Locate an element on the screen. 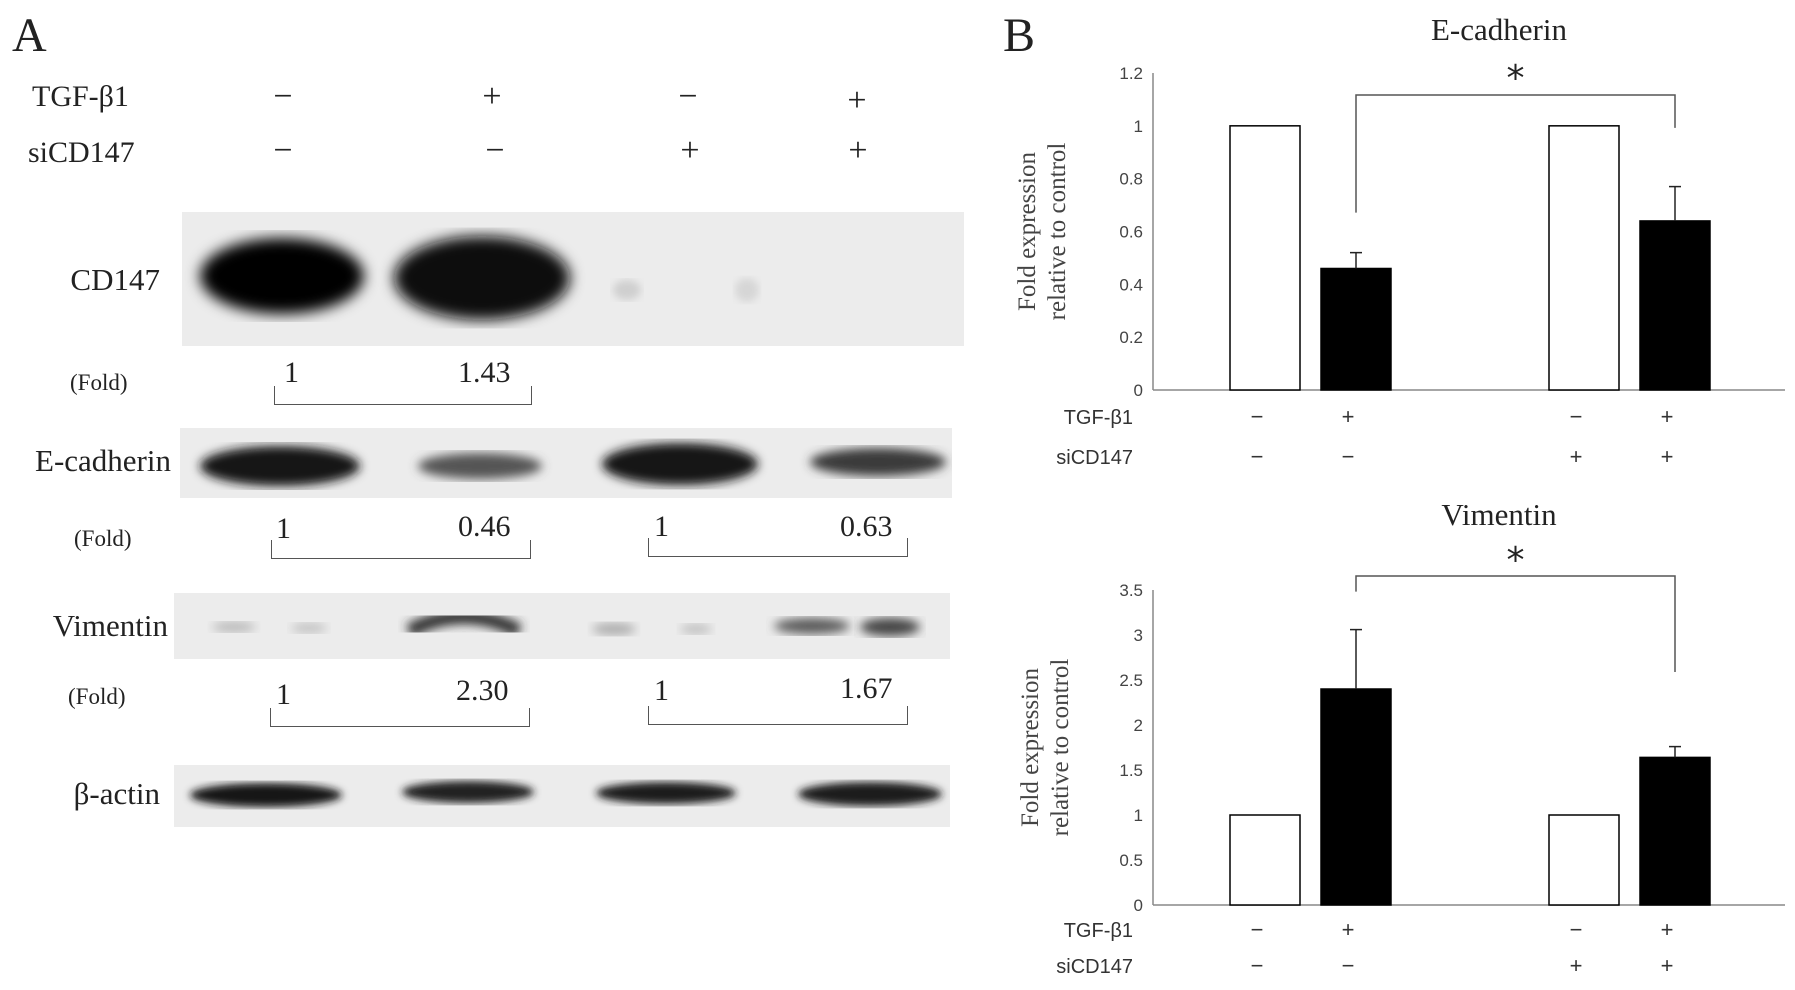 This screenshot has width=1795, height=990. cd147-blot-image is located at coordinates (573, 279).